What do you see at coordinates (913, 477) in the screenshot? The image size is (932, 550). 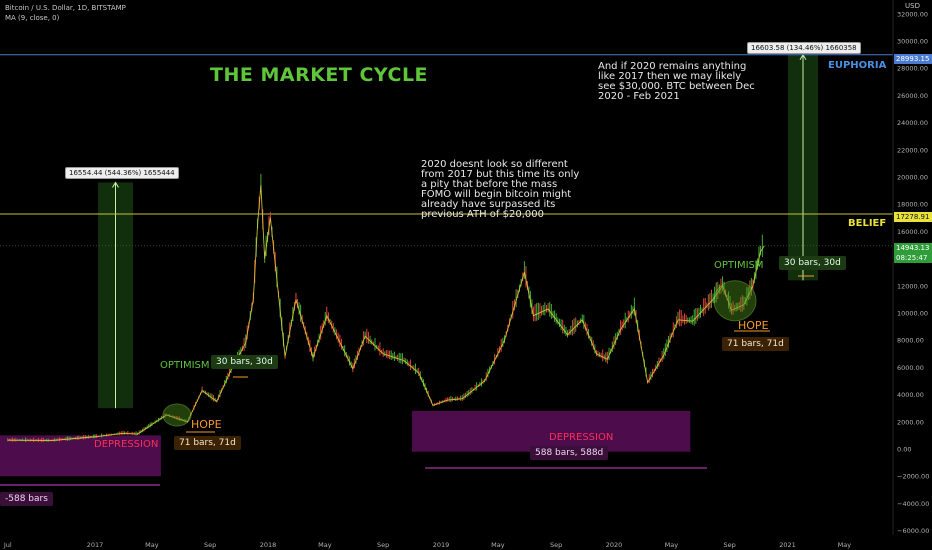 I see `y-tick-label: −2000.00` at bounding box center [913, 477].